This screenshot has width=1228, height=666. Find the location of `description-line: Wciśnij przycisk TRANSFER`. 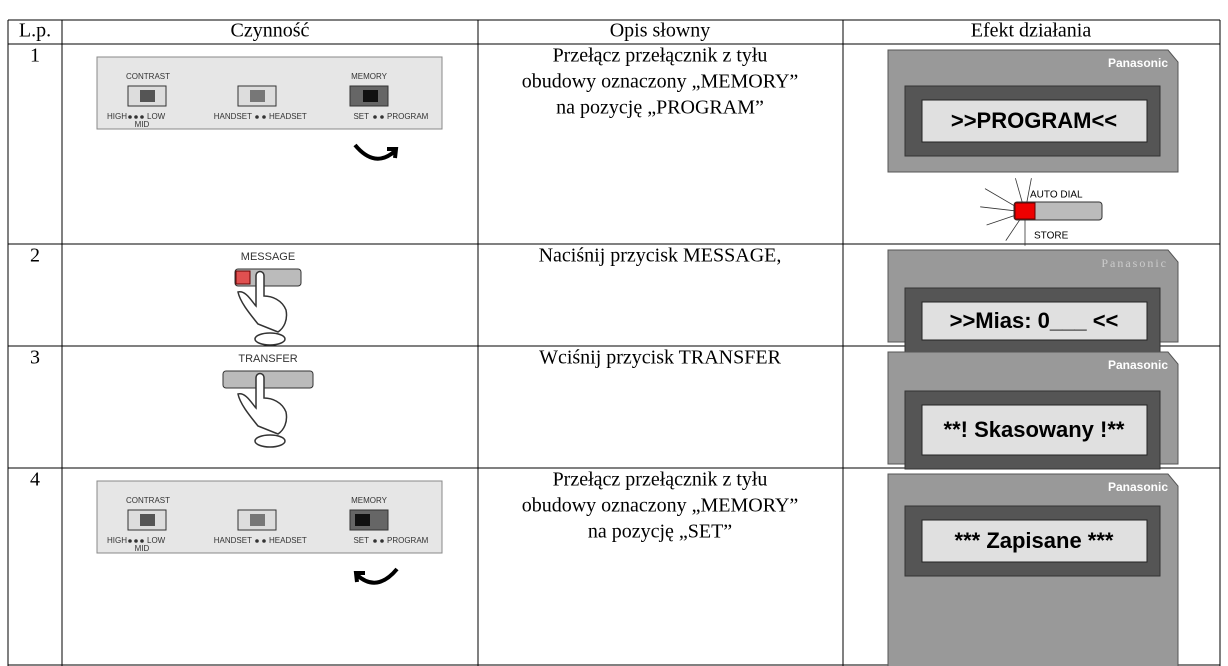

description-line: Wciśnij przycisk TRANSFER is located at coordinates (660, 358).